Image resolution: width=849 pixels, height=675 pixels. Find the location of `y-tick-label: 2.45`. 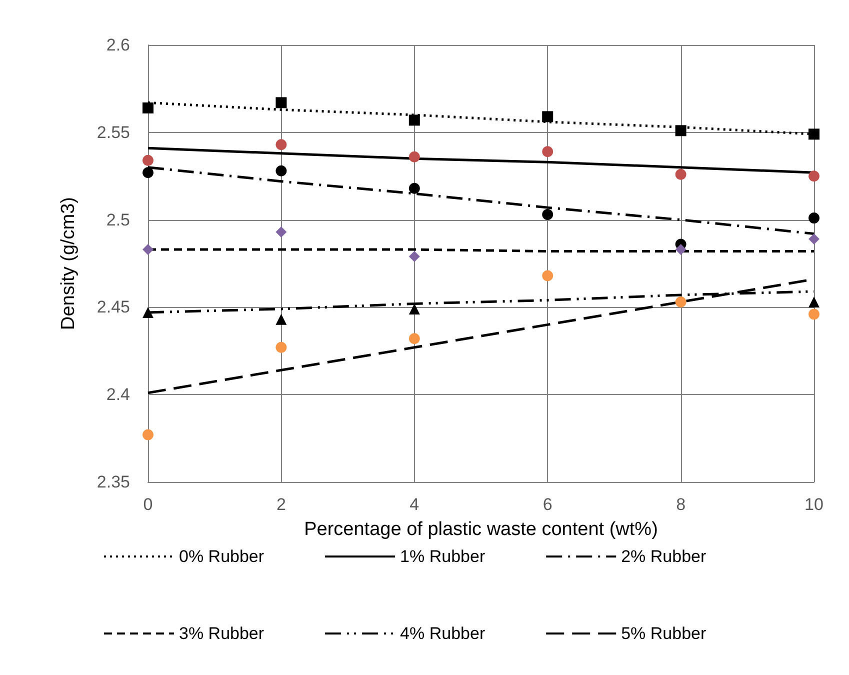

y-tick-label: 2.45 is located at coordinates (113, 307).